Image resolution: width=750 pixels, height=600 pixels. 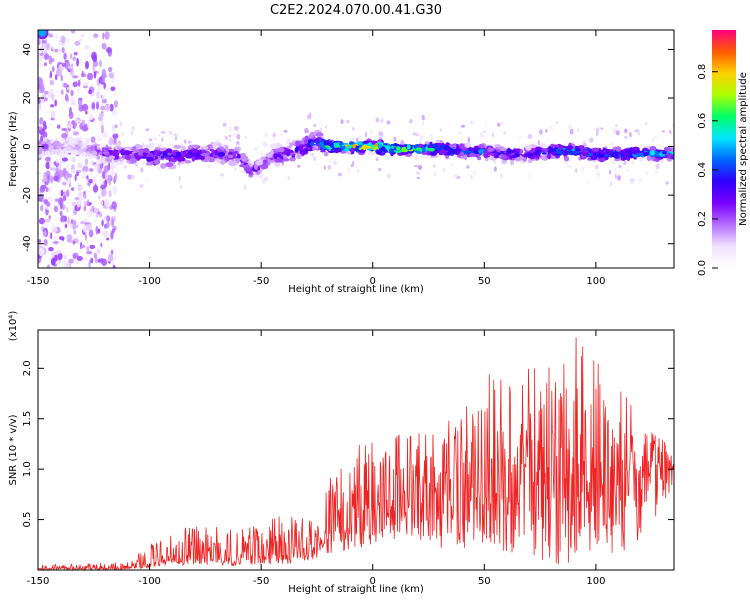 What do you see at coordinates (13, 149) in the screenshot?
I see `spectrogram-y-axis-label: Frequency (Hz)` at bounding box center [13, 149].